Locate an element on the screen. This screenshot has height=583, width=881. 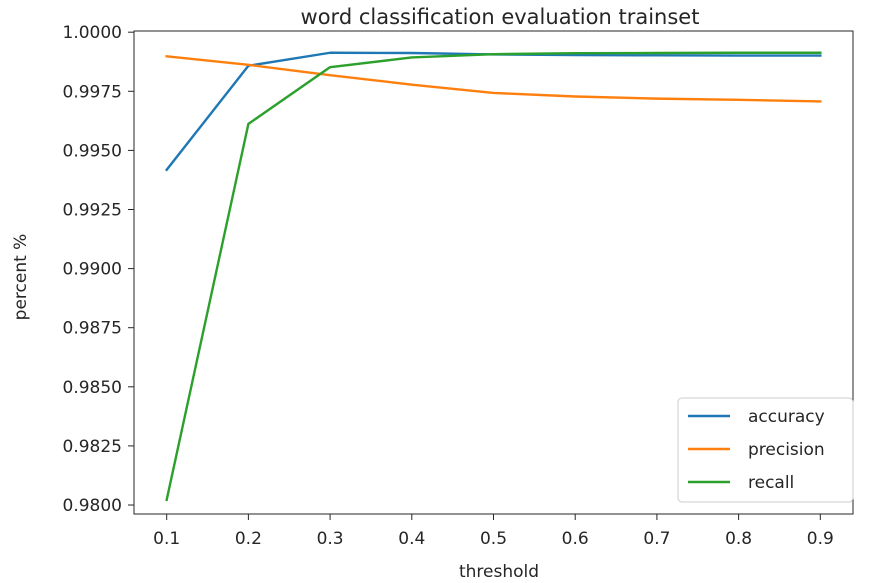
y-tick-label: 0.9975 is located at coordinates (92, 92).